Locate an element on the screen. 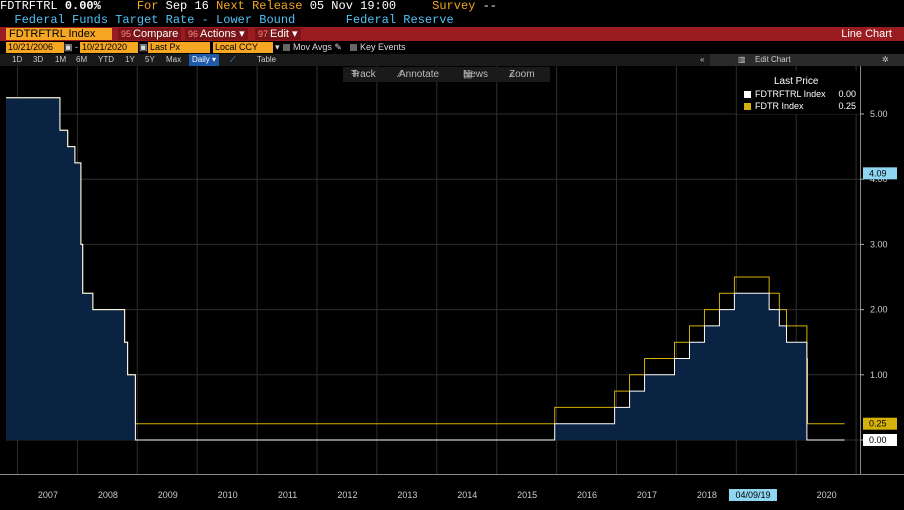 The width and height of the screenshot is (904, 510). lower-bound-last-tag is located at coordinates (880, 440).